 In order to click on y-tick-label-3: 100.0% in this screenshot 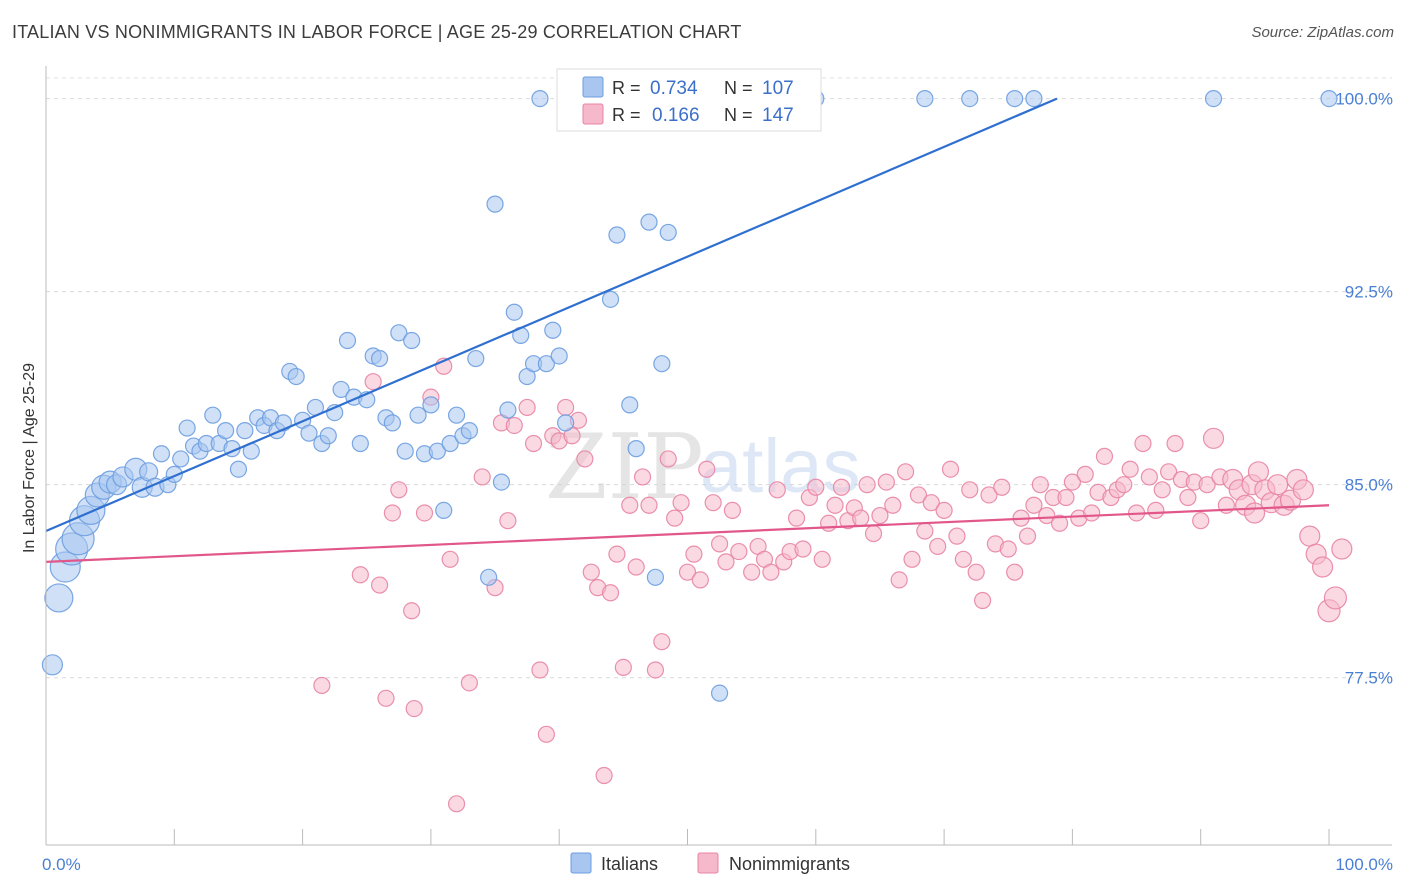, I will do `click(1364, 99)`.